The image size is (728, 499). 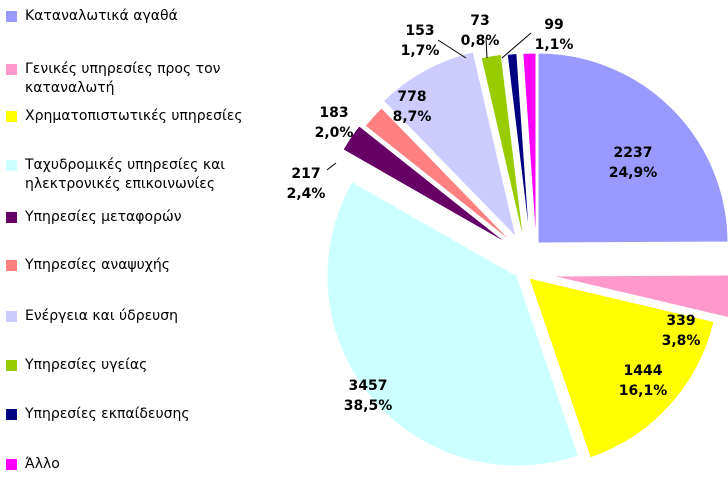 What do you see at coordinates (103, 217) in the screenshot?
I see `legend-label: Υπηρεσίες μεταφορών` at bounding box center [103, 217].